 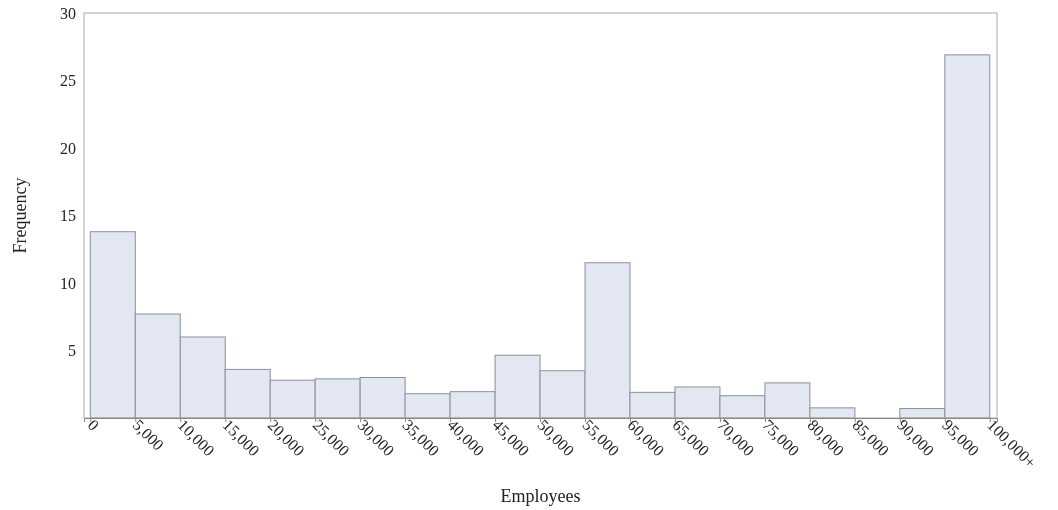 What do you see at coordinates (68, 148) in the screenshot?
I see `y-tick-label: 20` at bounding box center [68, 148].